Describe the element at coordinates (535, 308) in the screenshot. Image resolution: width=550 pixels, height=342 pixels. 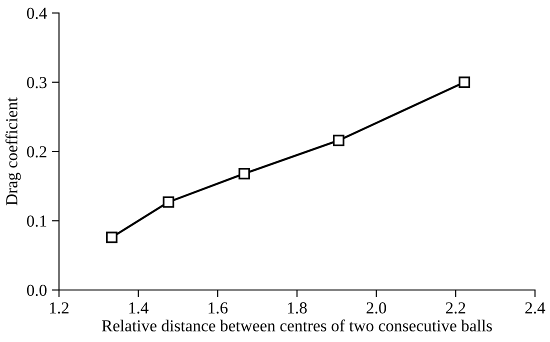
I see `x-tick-label: 2.4` at that location.